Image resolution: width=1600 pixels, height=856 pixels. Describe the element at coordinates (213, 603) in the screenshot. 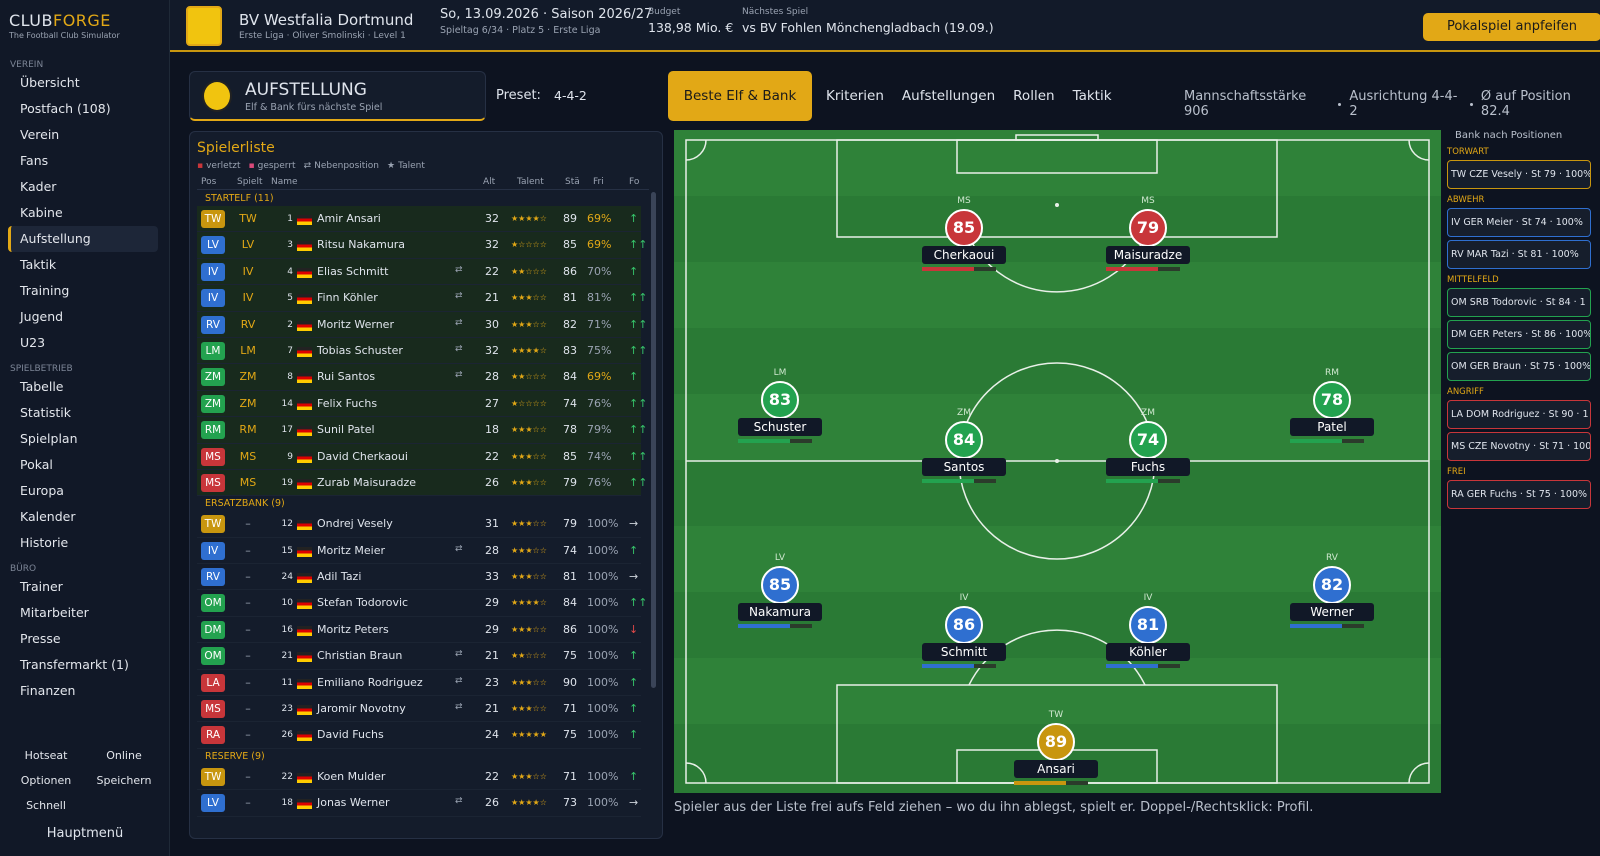

I see `pos-badge: OM` at that location.